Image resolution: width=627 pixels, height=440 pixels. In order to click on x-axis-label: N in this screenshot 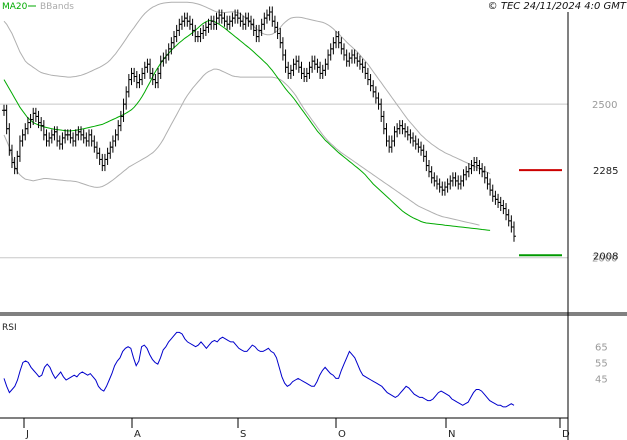, I will do `click(451, 434)`.